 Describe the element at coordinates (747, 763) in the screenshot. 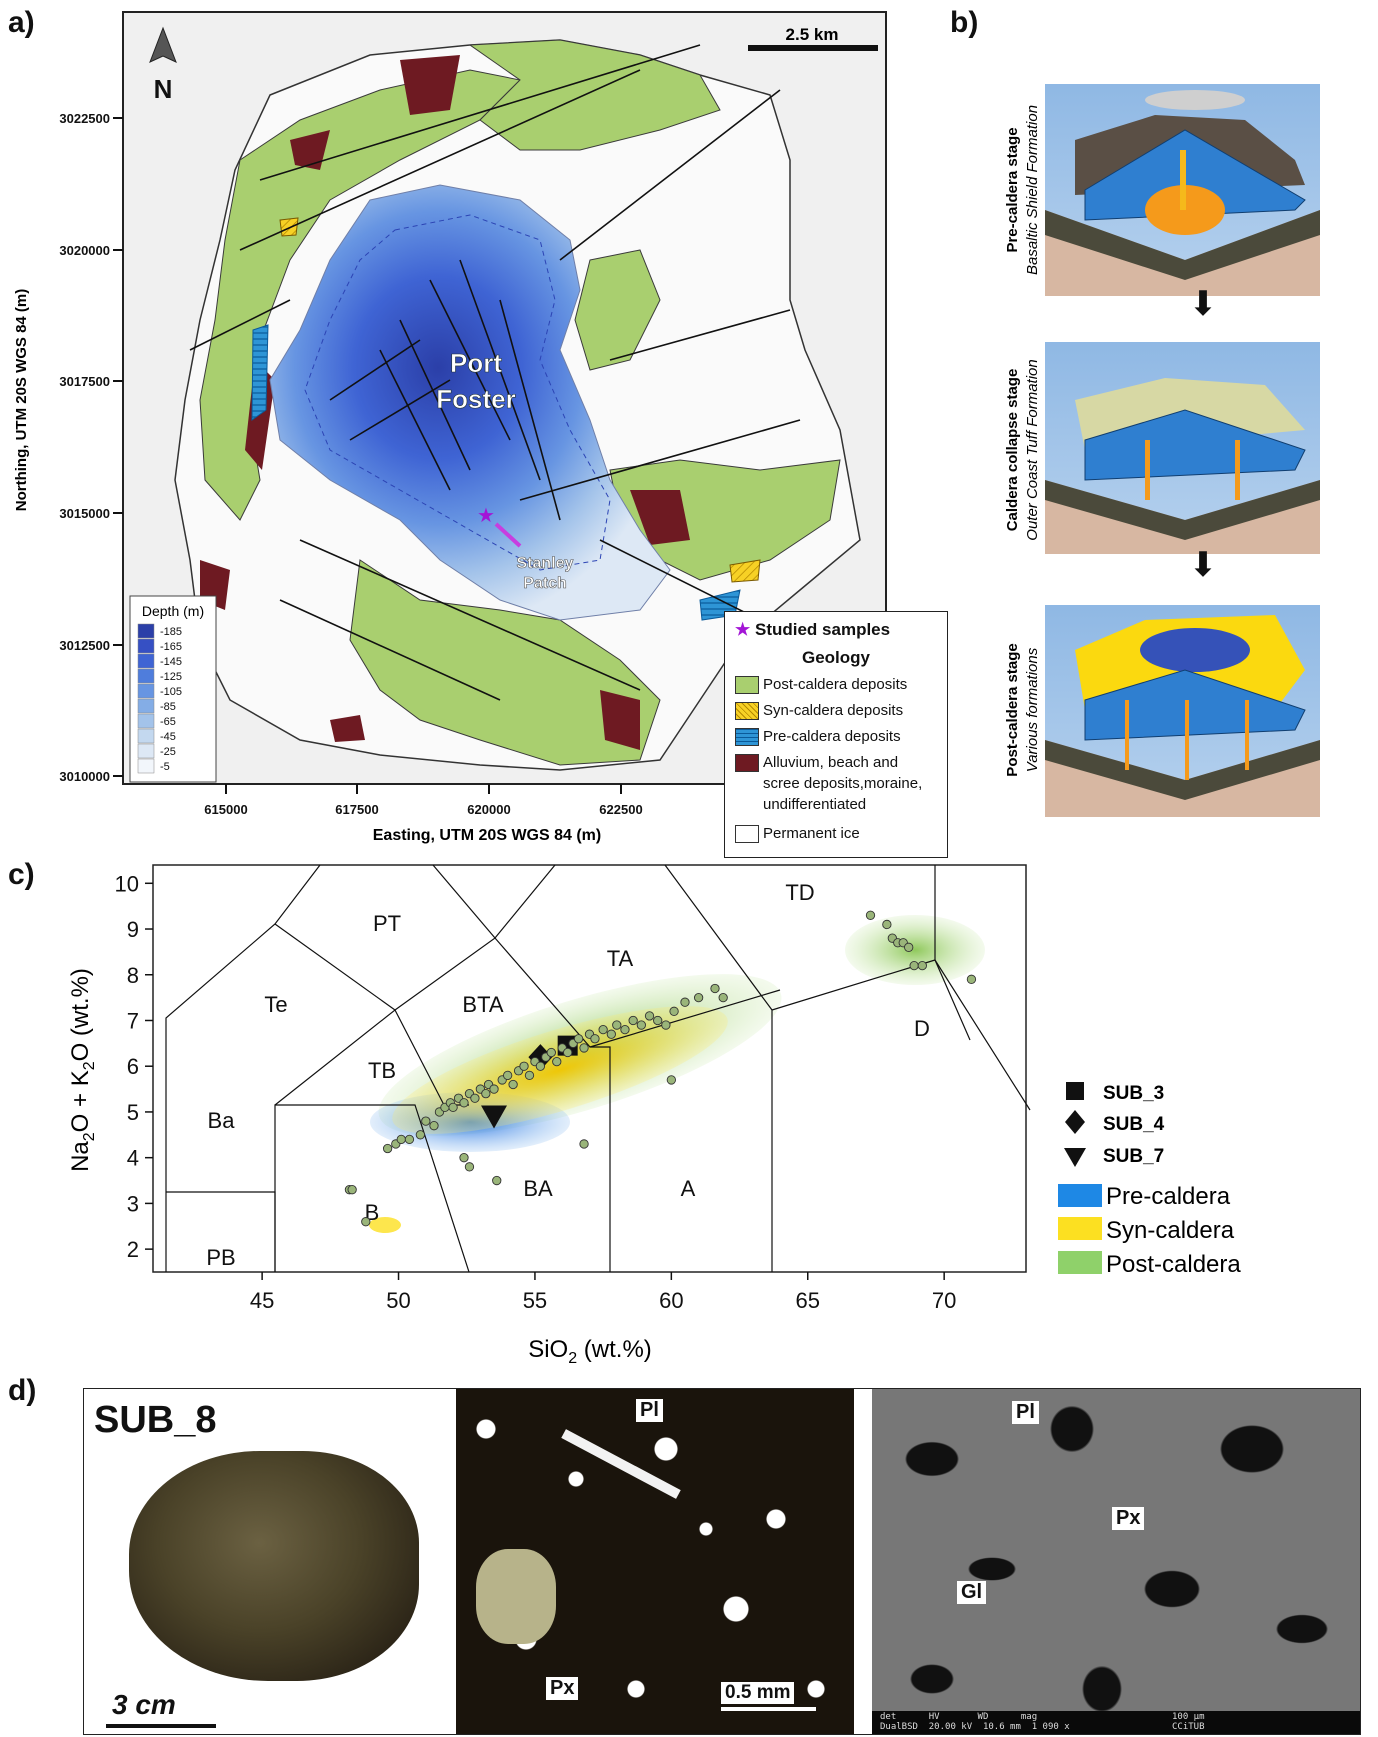

I see `legend-swatch-alluvium` at that location.